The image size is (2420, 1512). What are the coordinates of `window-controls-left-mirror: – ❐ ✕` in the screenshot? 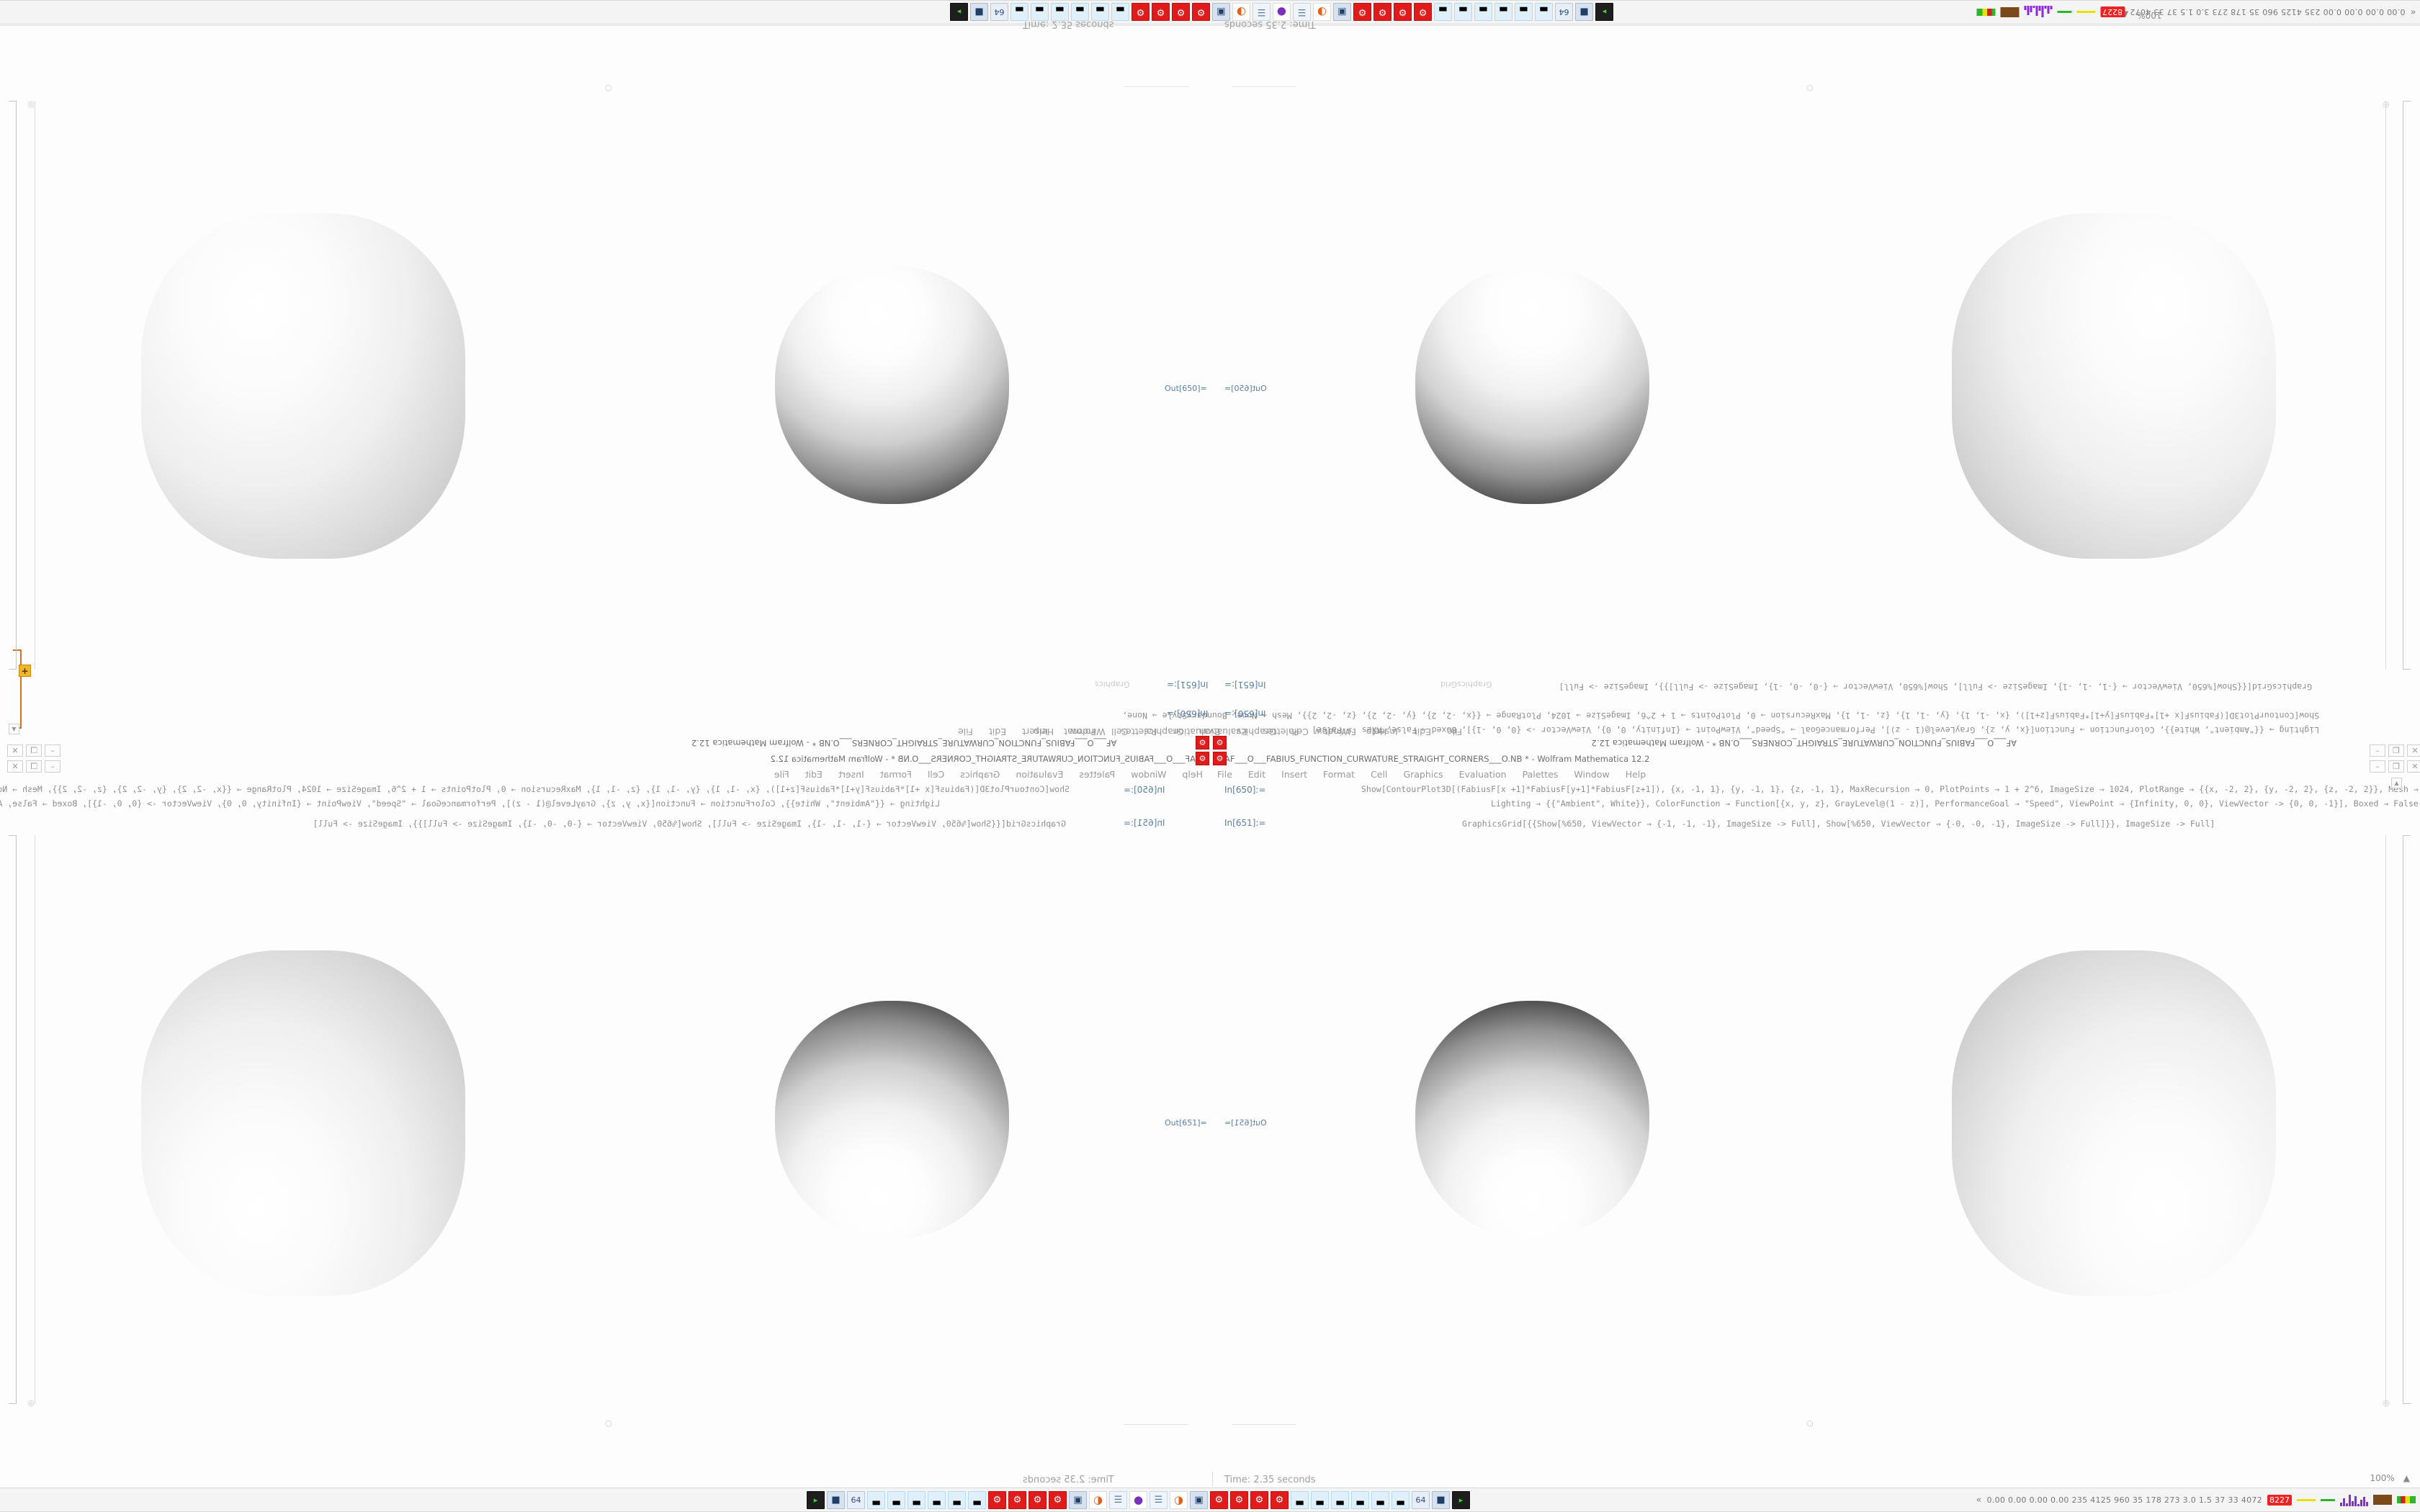 It's located at (33, 750).